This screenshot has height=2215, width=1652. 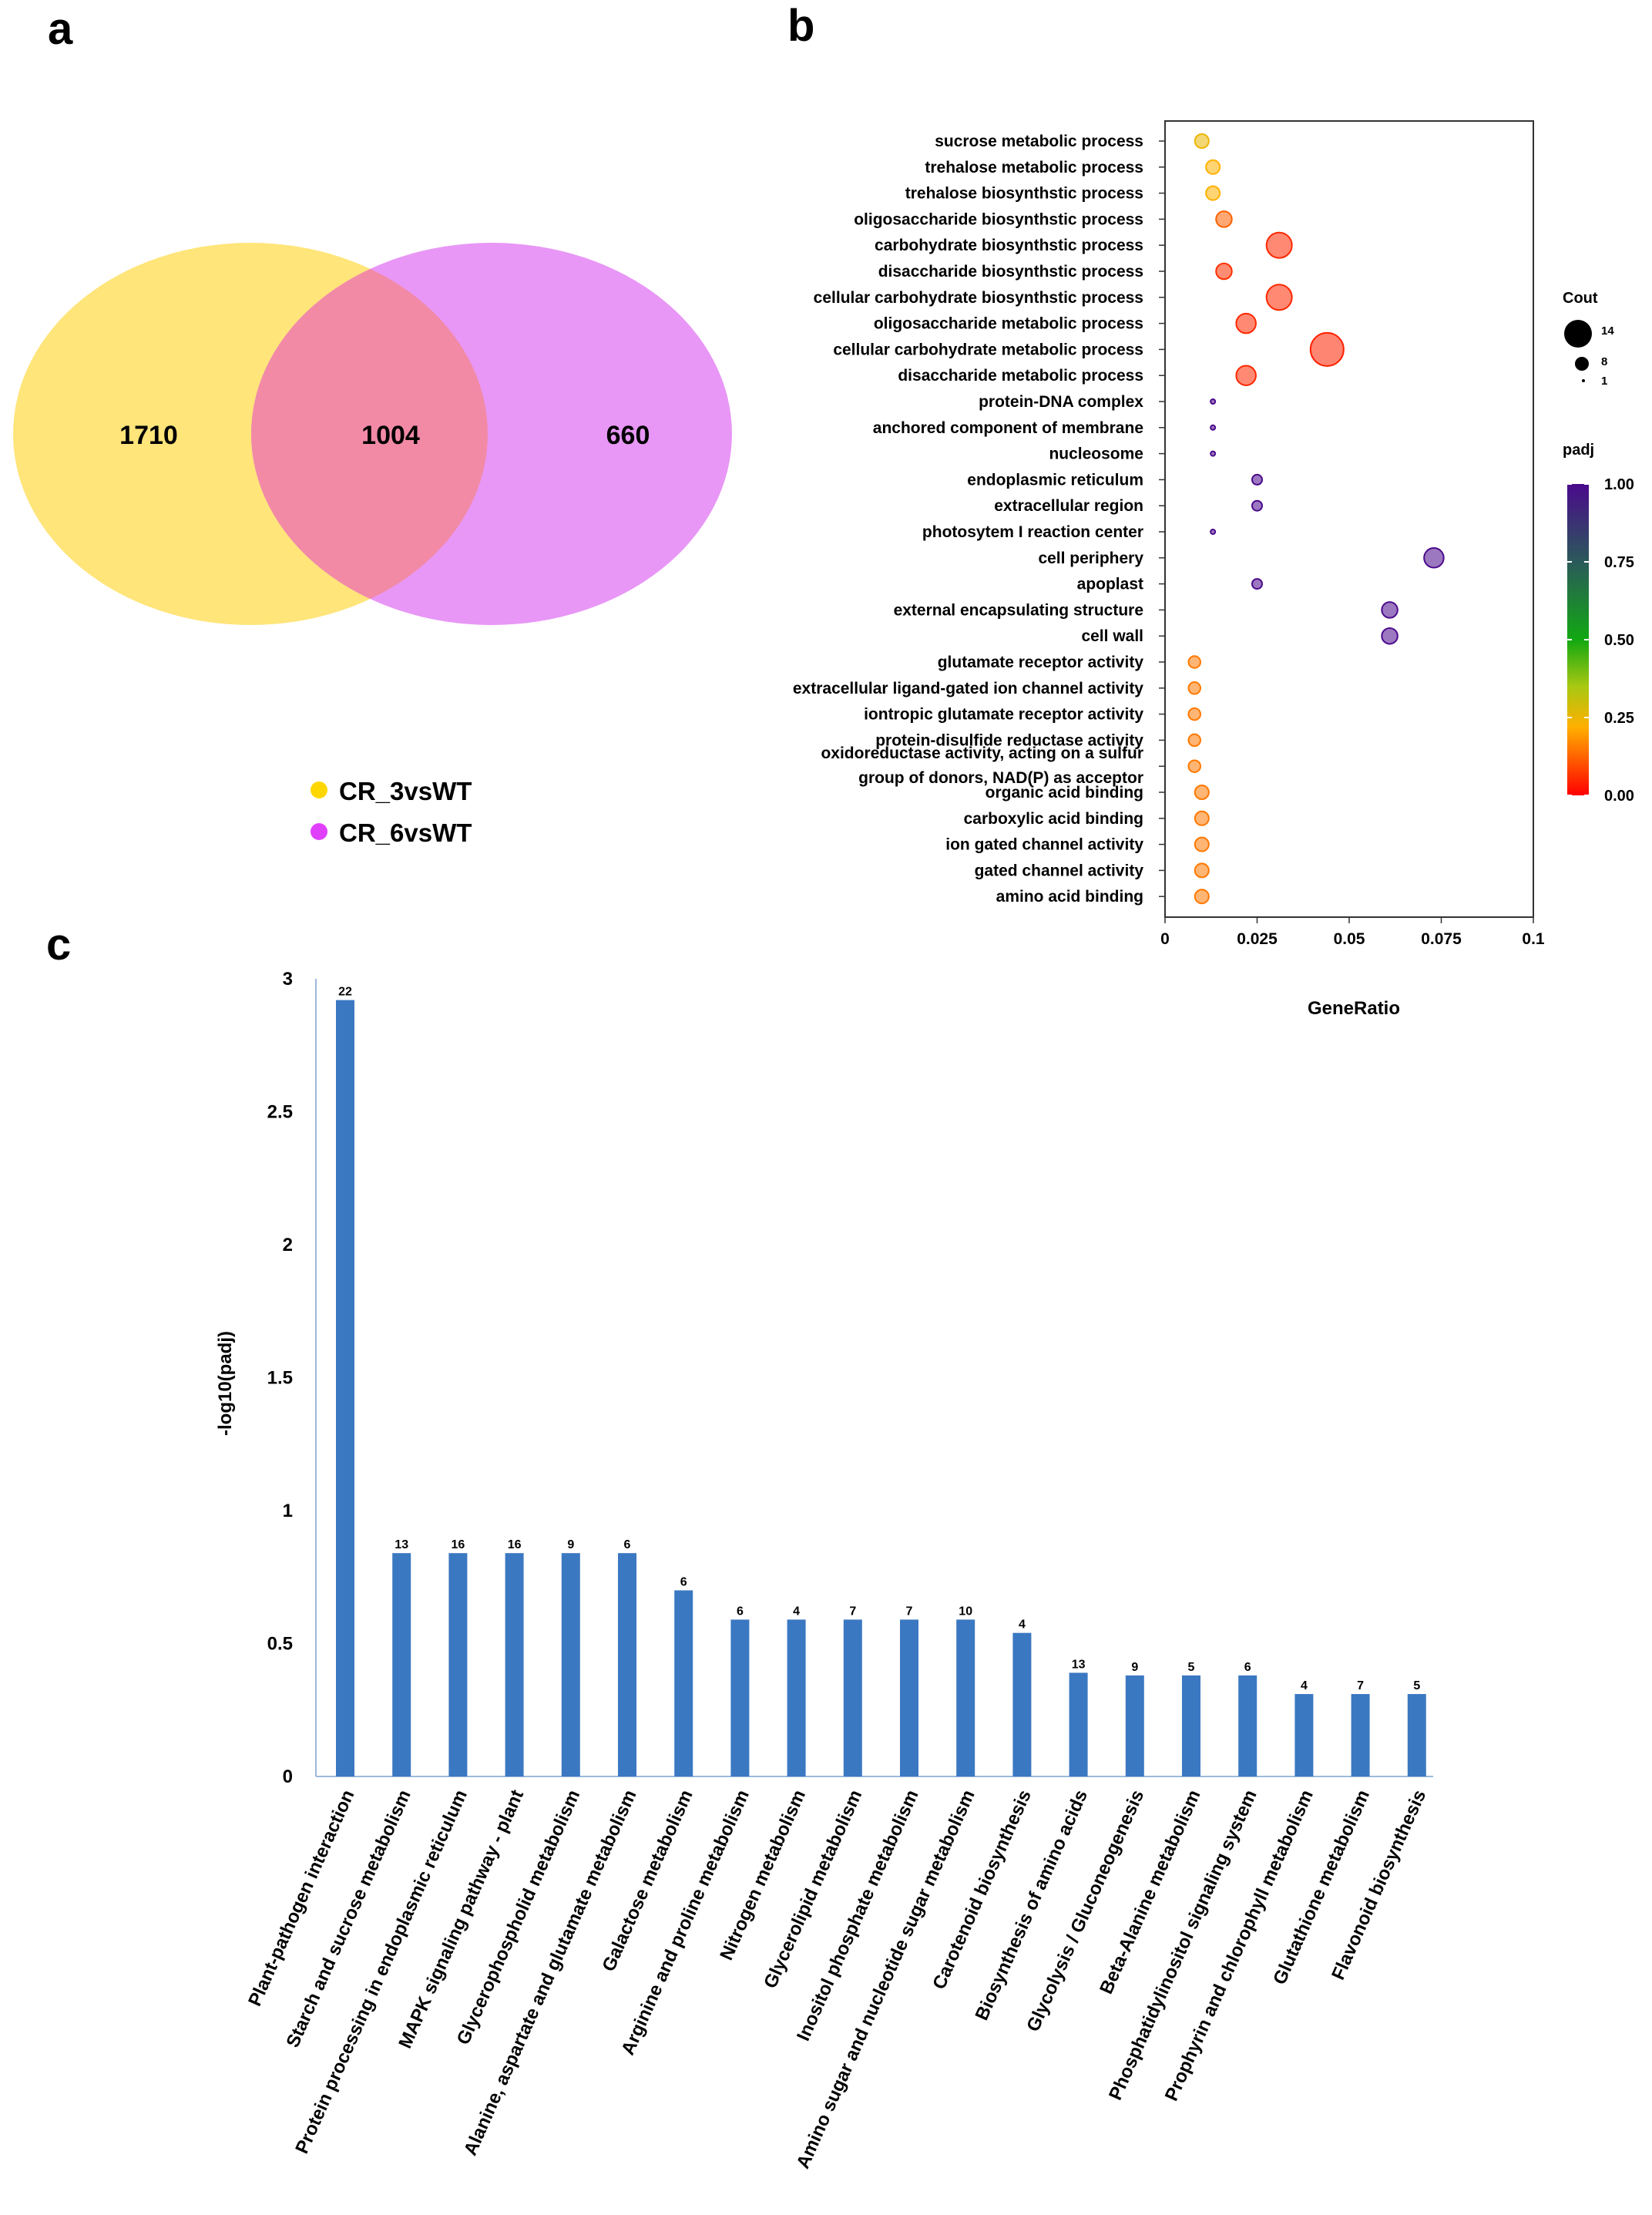 I want to click on bubble-term-label: cell wall, so click(x=1112, y=636).